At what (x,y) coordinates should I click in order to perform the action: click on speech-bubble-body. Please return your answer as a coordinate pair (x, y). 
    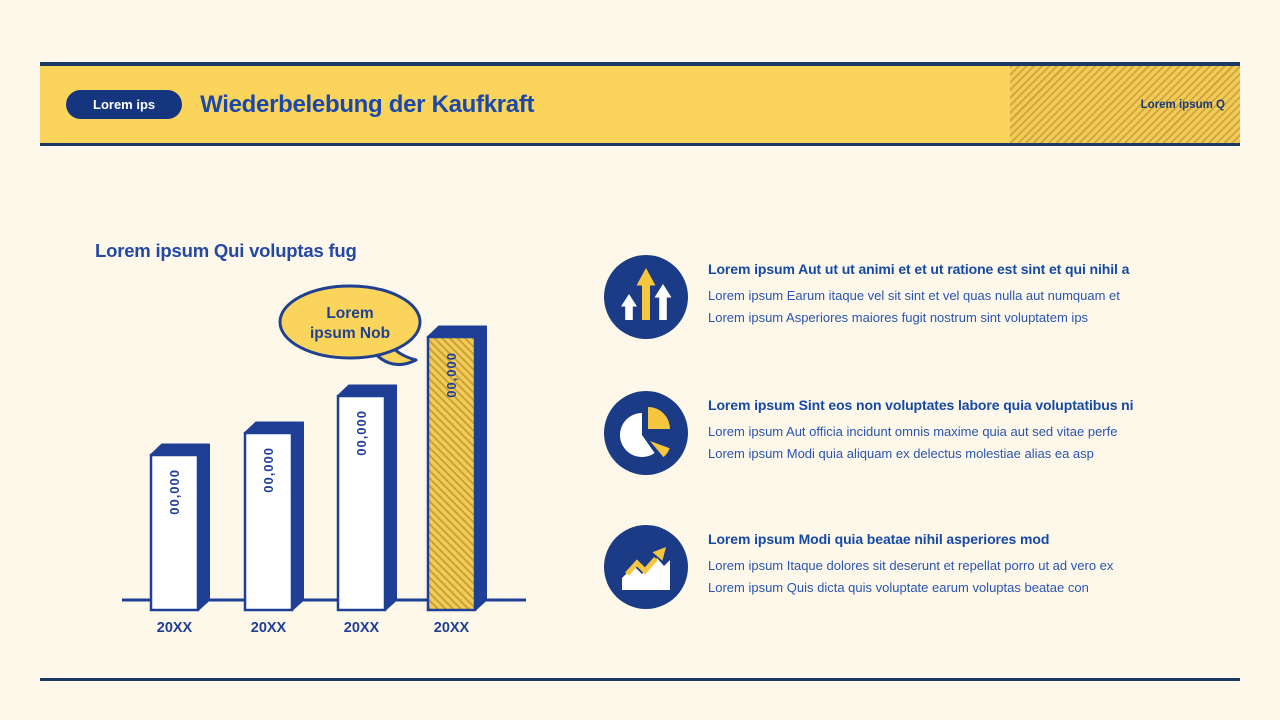
    Looking at the image, I should click on (350, 322).